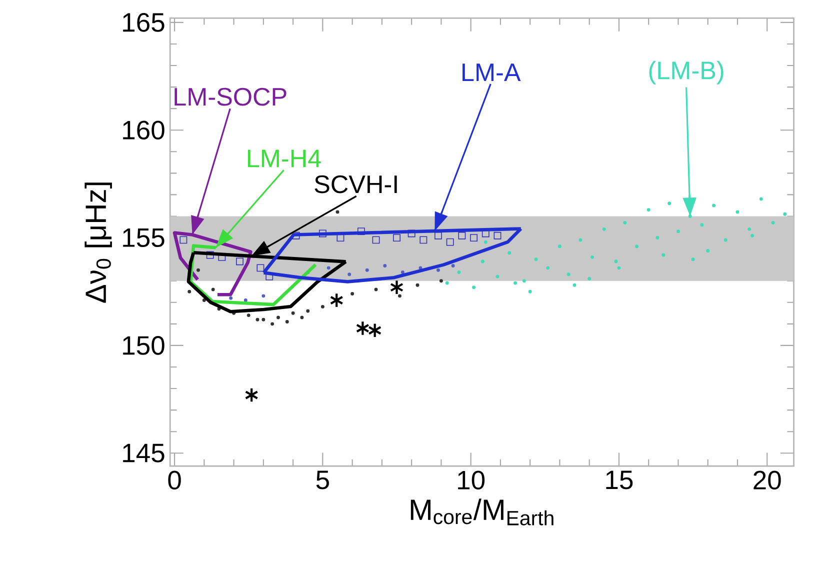 The height and width of the screenshot is (570, 821). Describe the element at coordinates (482, 512) in the screenshot. I see `x-axis-title: M$_{core}$/M$_{Earth}$` at that location.